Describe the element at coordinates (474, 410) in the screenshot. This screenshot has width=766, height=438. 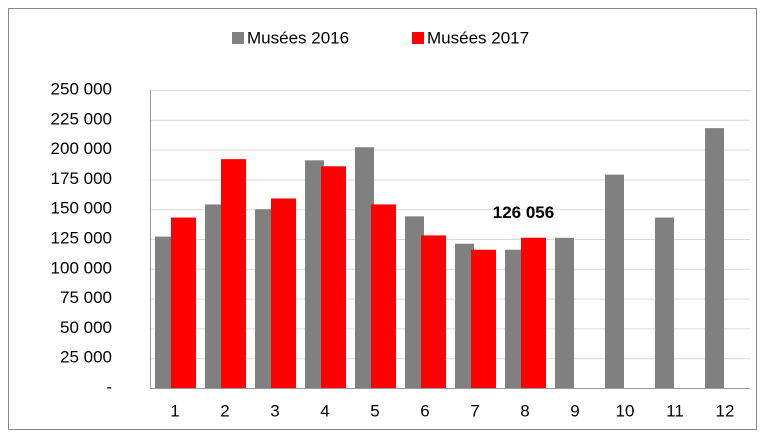
I see `x-tick-label: 7` at that location.